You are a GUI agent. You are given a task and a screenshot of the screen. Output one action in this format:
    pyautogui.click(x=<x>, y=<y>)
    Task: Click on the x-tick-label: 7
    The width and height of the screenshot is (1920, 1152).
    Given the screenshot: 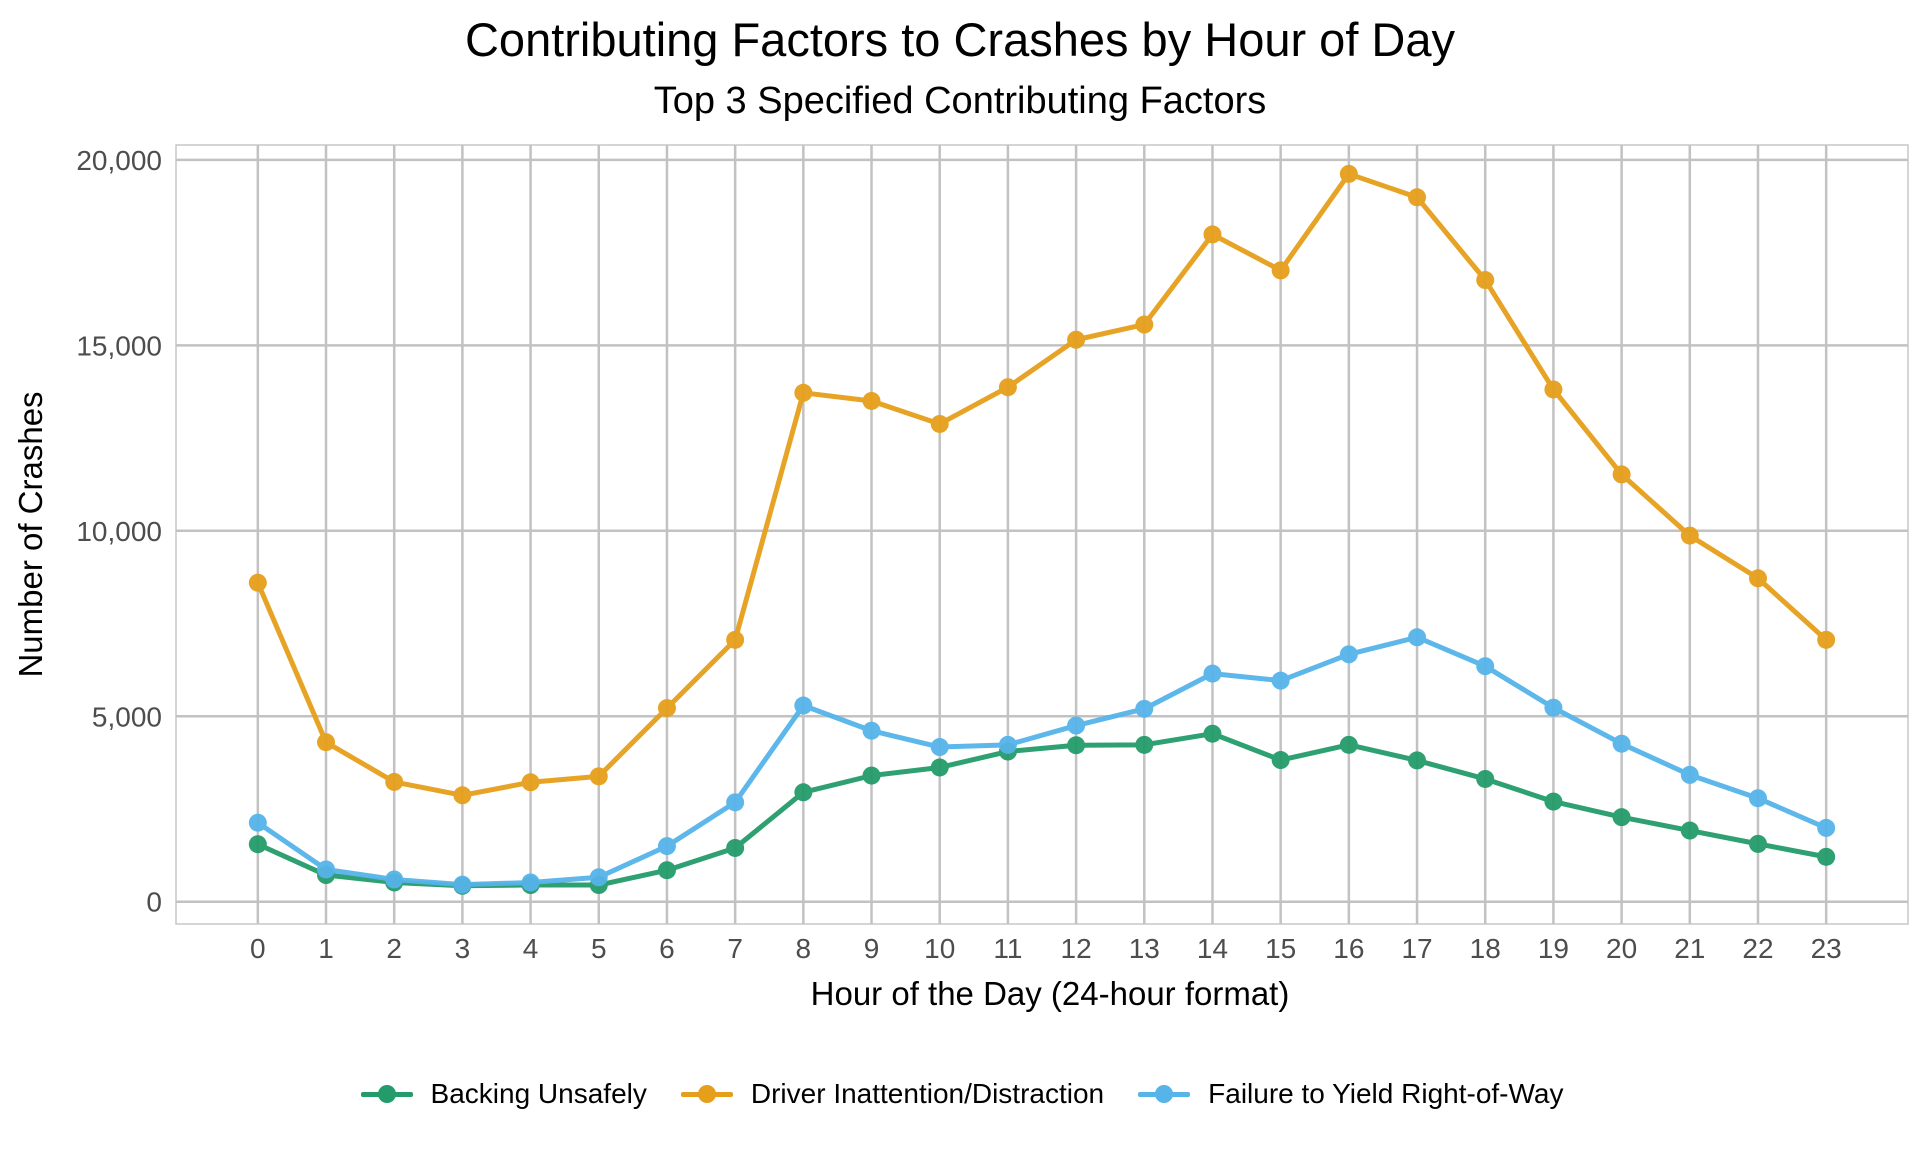 What is the action you would take?
    pyautogui.click(x=735, y=948)
    